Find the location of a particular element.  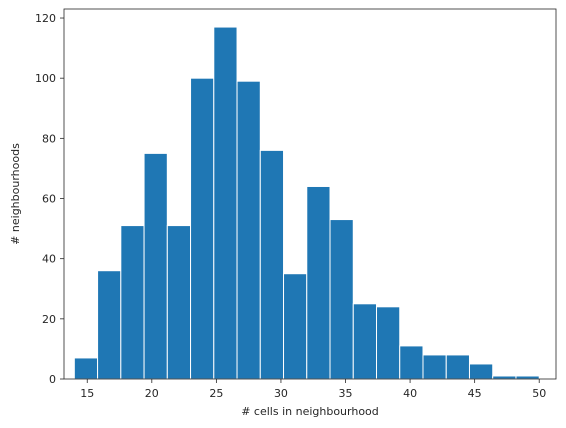

y-tick-label: 40 is located at coordinates (49, 259).